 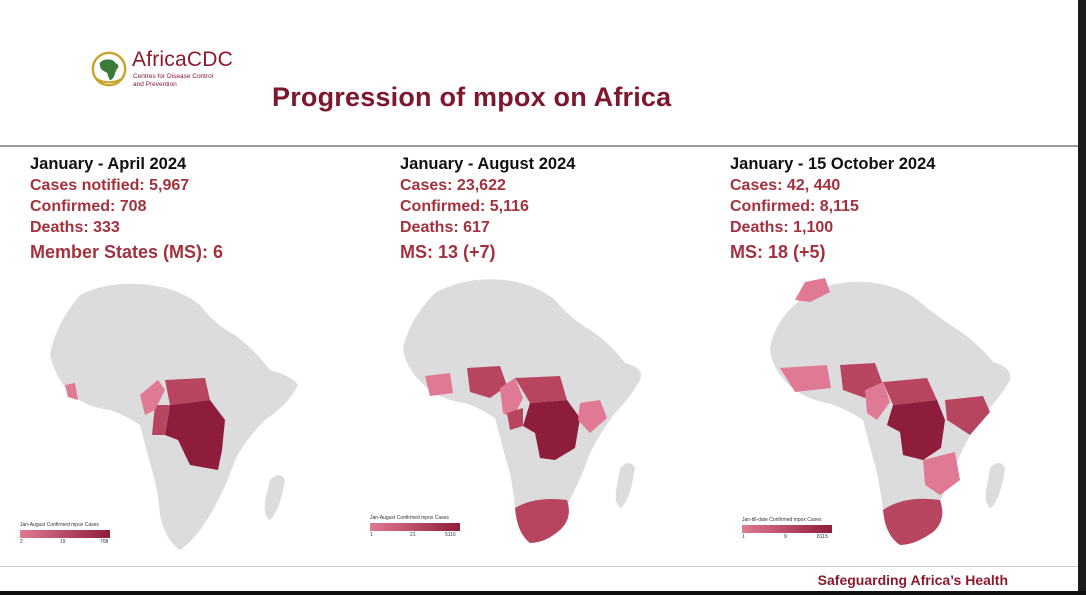 I want to click on africa-cdc-emblem-icon, so click(x=109, y=69).